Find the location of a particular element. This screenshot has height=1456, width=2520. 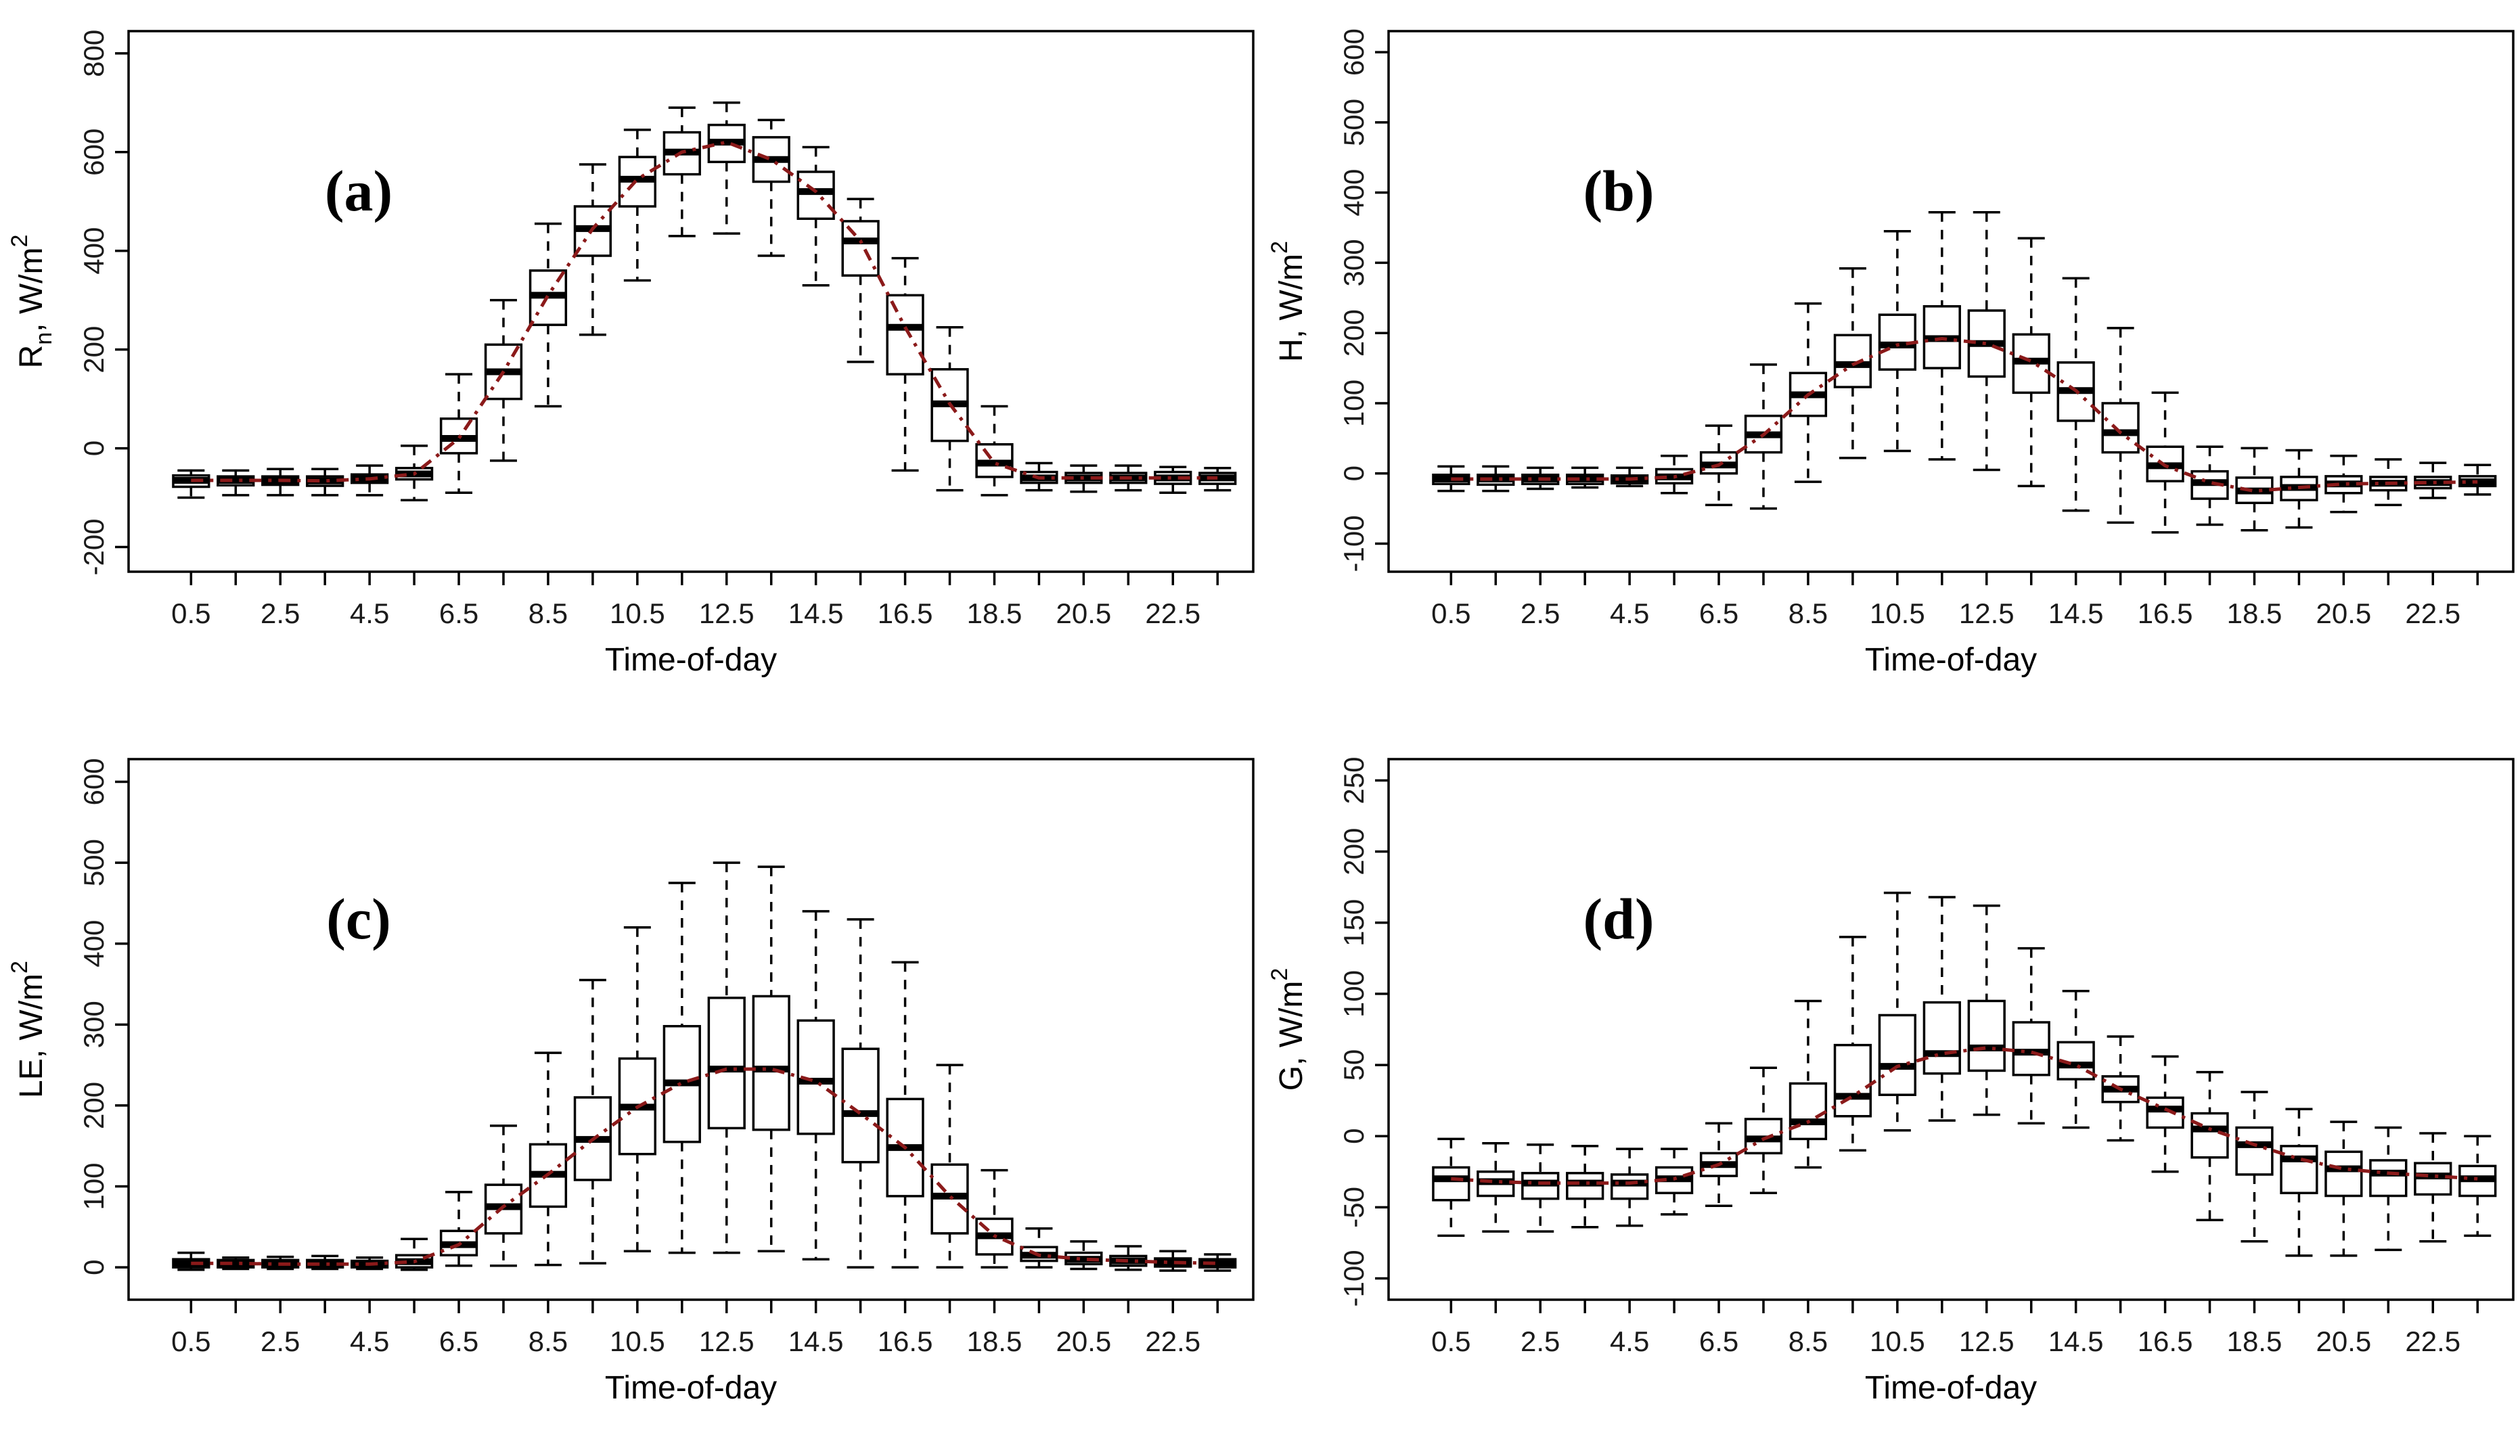

boxplot-hour-23.5 is located at coordinates (2477, 1186).